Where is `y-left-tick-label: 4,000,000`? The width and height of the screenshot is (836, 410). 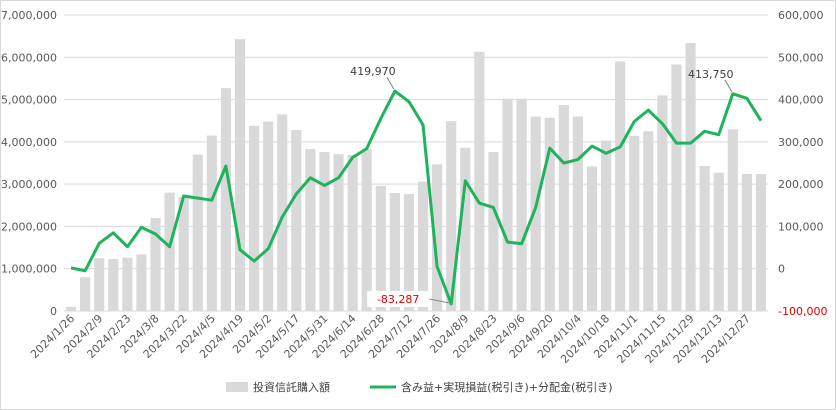 y-left-tick-label: 4,000,000 is located at coordinates (29, 142).